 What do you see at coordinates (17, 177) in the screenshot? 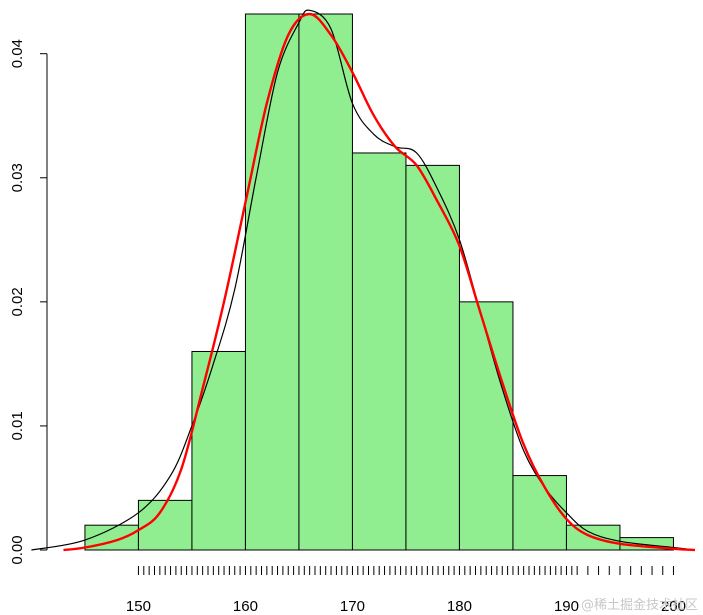
I see `y-tick-label: 0.03` at bounding box center [17, 177].